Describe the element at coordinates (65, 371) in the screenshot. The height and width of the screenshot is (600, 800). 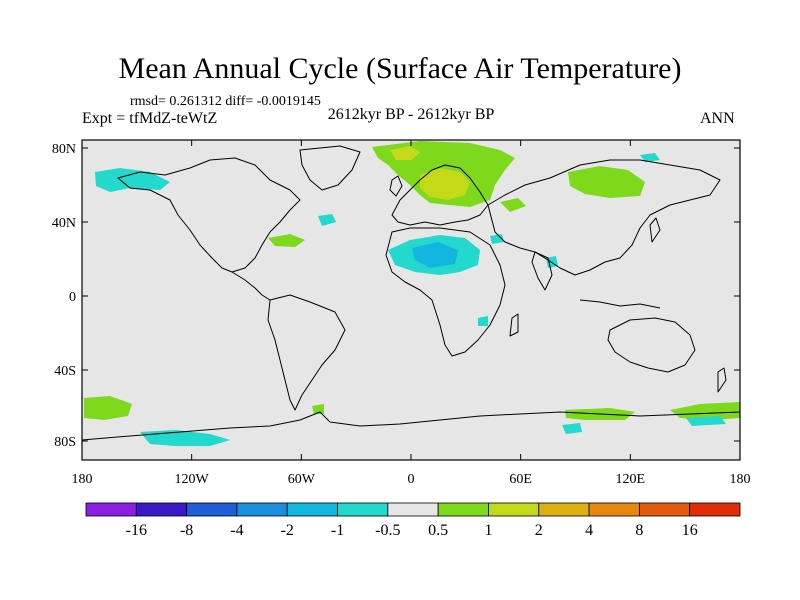
I see `lat-label: 40S` at that location.